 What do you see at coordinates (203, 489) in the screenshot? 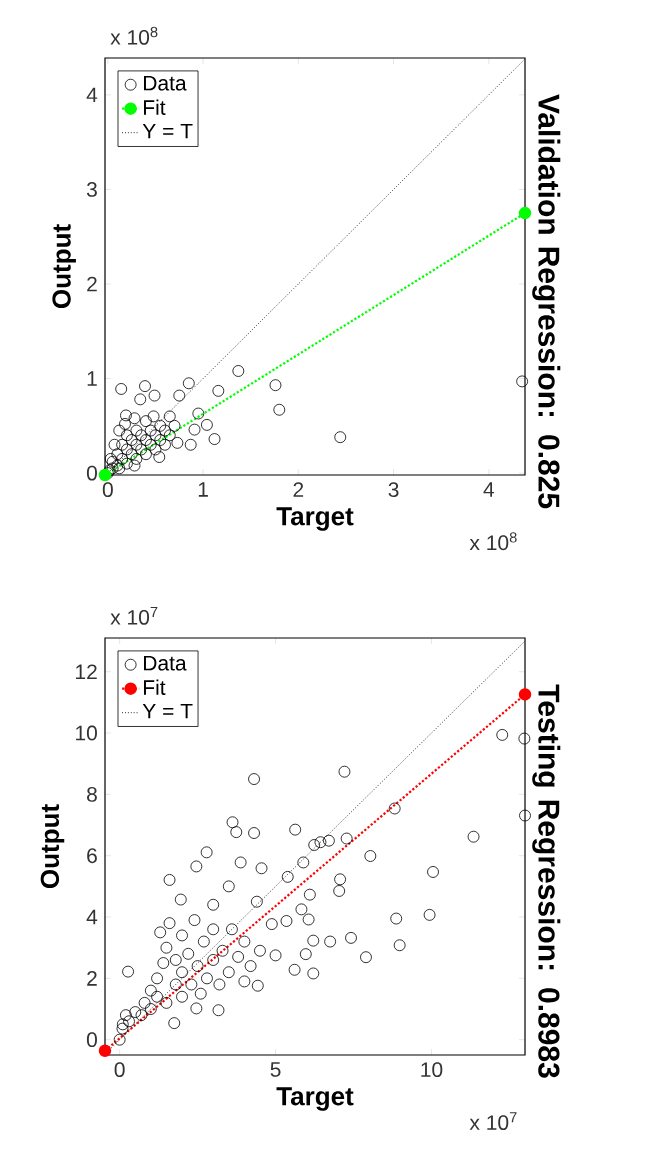
I see `x-tick-label: 1` at bounding box center [203, 489].